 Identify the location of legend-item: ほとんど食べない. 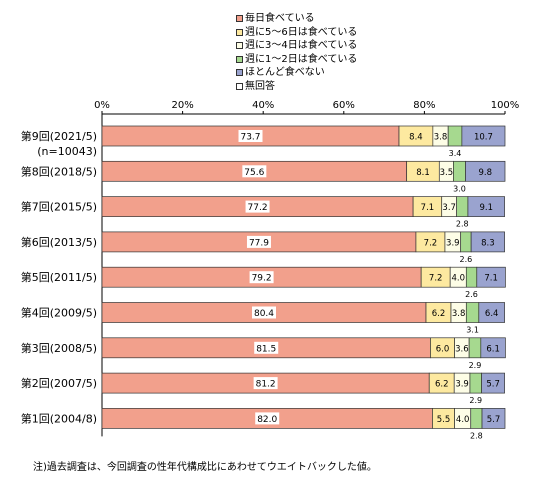
(296, 73).